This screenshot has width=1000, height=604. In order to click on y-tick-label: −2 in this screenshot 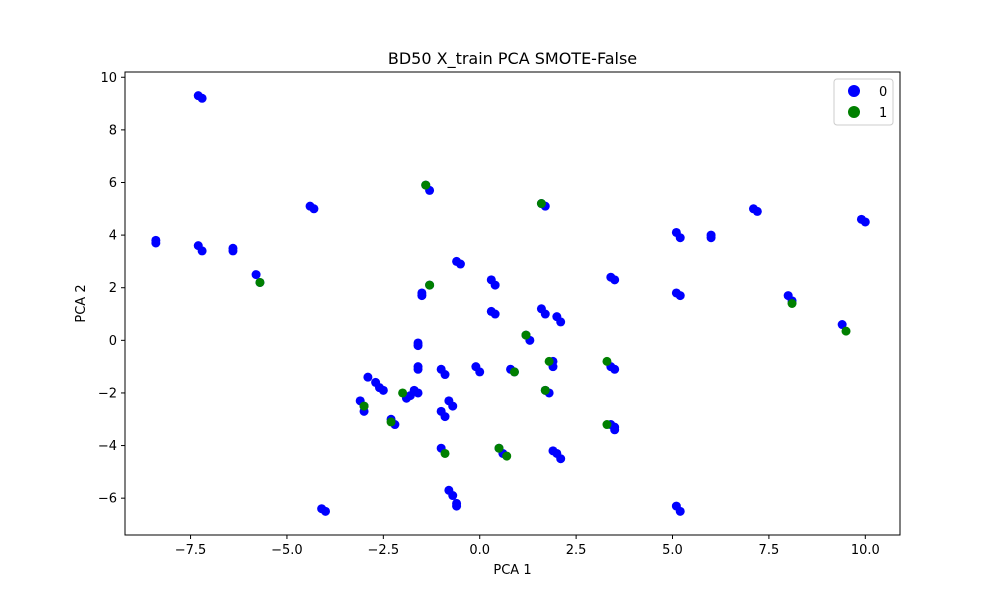, I will do `click(107, 393)`.